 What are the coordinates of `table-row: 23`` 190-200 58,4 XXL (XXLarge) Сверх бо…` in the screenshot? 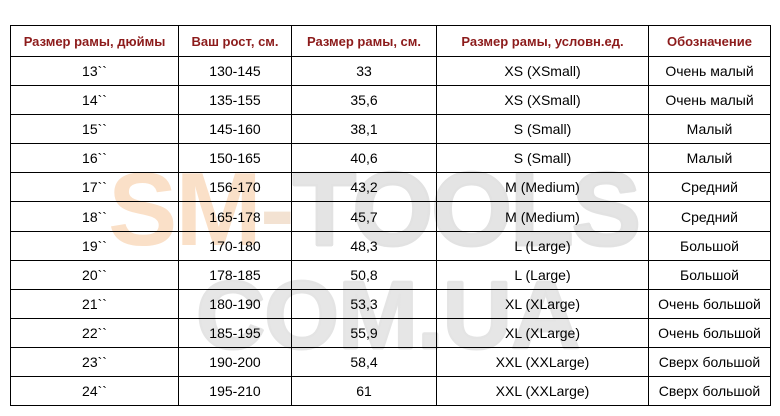 It's located at (390, 362).